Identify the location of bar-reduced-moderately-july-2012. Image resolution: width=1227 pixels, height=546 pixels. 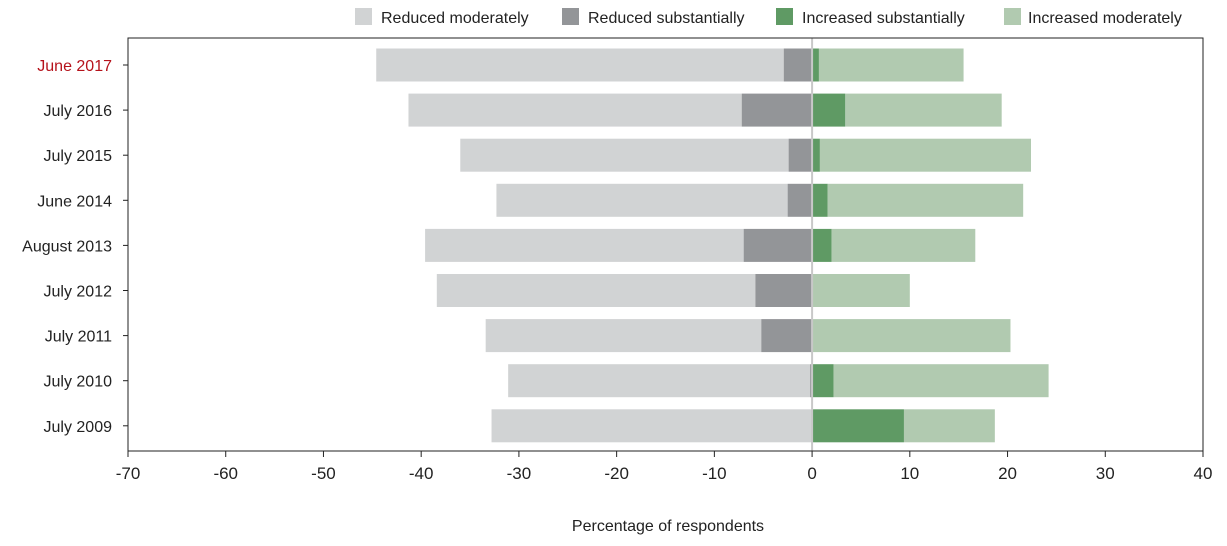
(596, 290).